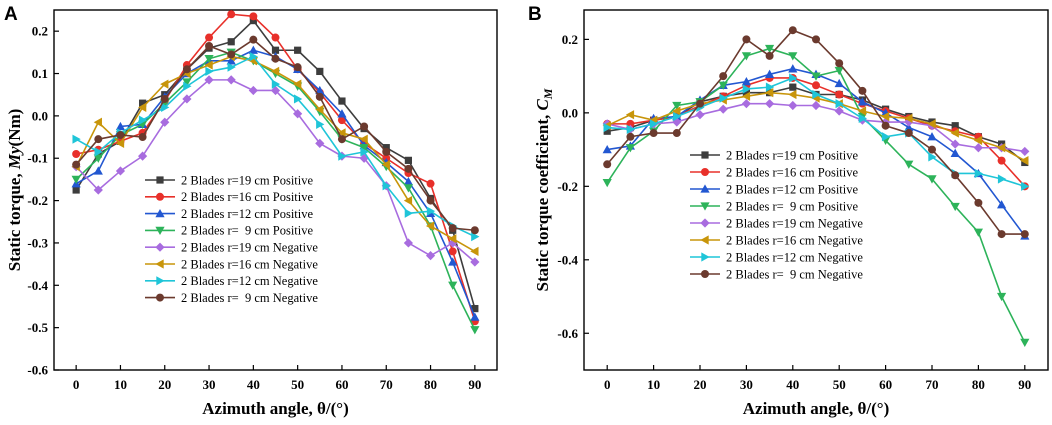 The width and height of the screenshot is (1052, 425). Describe the element at coordinates (978, 384) in the screenshot. I see `x-tick-label: 80` at that location.